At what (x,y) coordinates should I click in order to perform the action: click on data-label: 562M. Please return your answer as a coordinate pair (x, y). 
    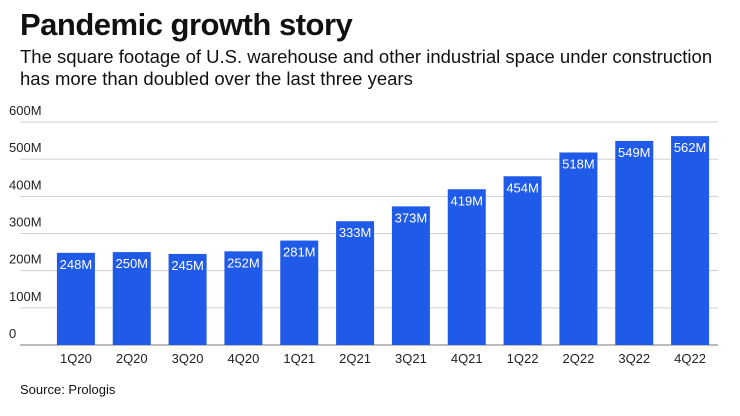
    Looking at the image, I should click on (690, 147).